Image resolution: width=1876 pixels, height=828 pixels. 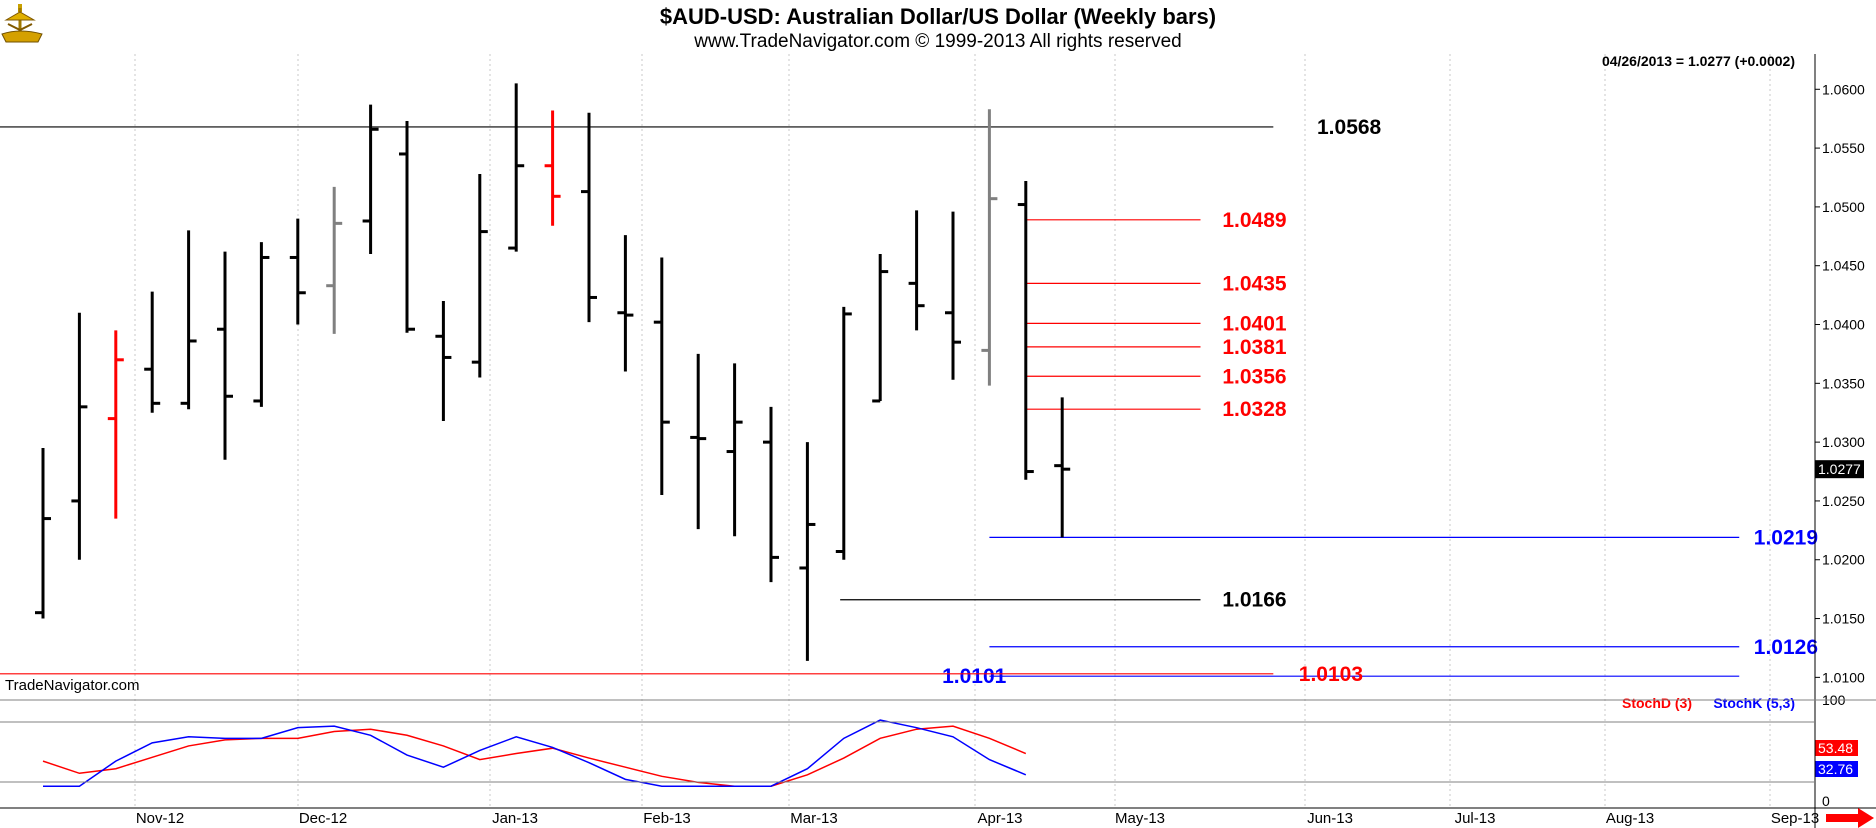 What do you see at coordinates (1786, 537) in the screenshot?
I see `level-label: 1.0219` at bounding box center [1786, 537].